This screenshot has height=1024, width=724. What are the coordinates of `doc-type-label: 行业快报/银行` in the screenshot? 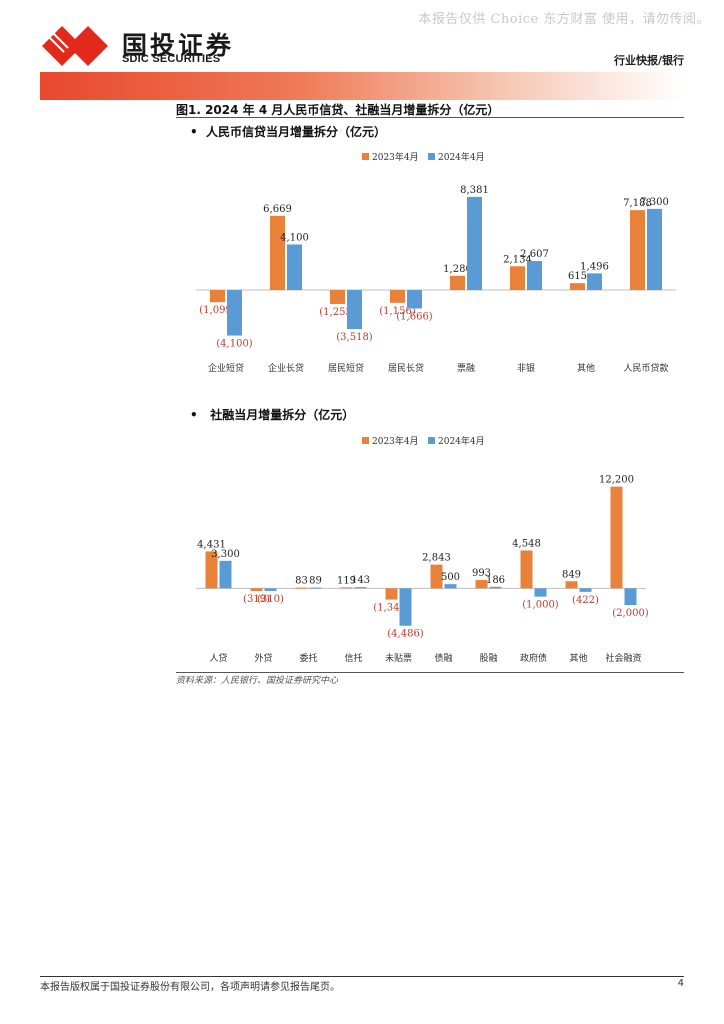 It's located at (648, 60).